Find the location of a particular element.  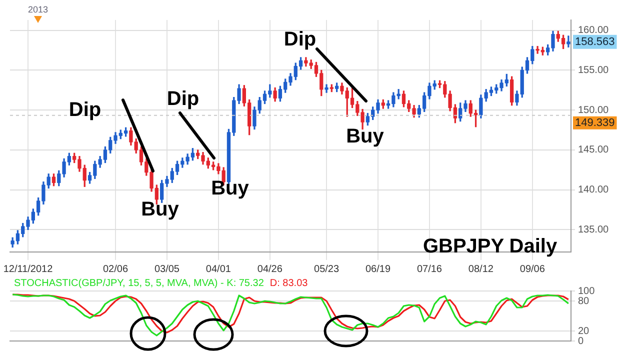

series-label: STOCHASTIC(GBP/JPY, 15, 5, 5, MVA, MVA) - K: 75.32 is located at coordinates (139, 283).